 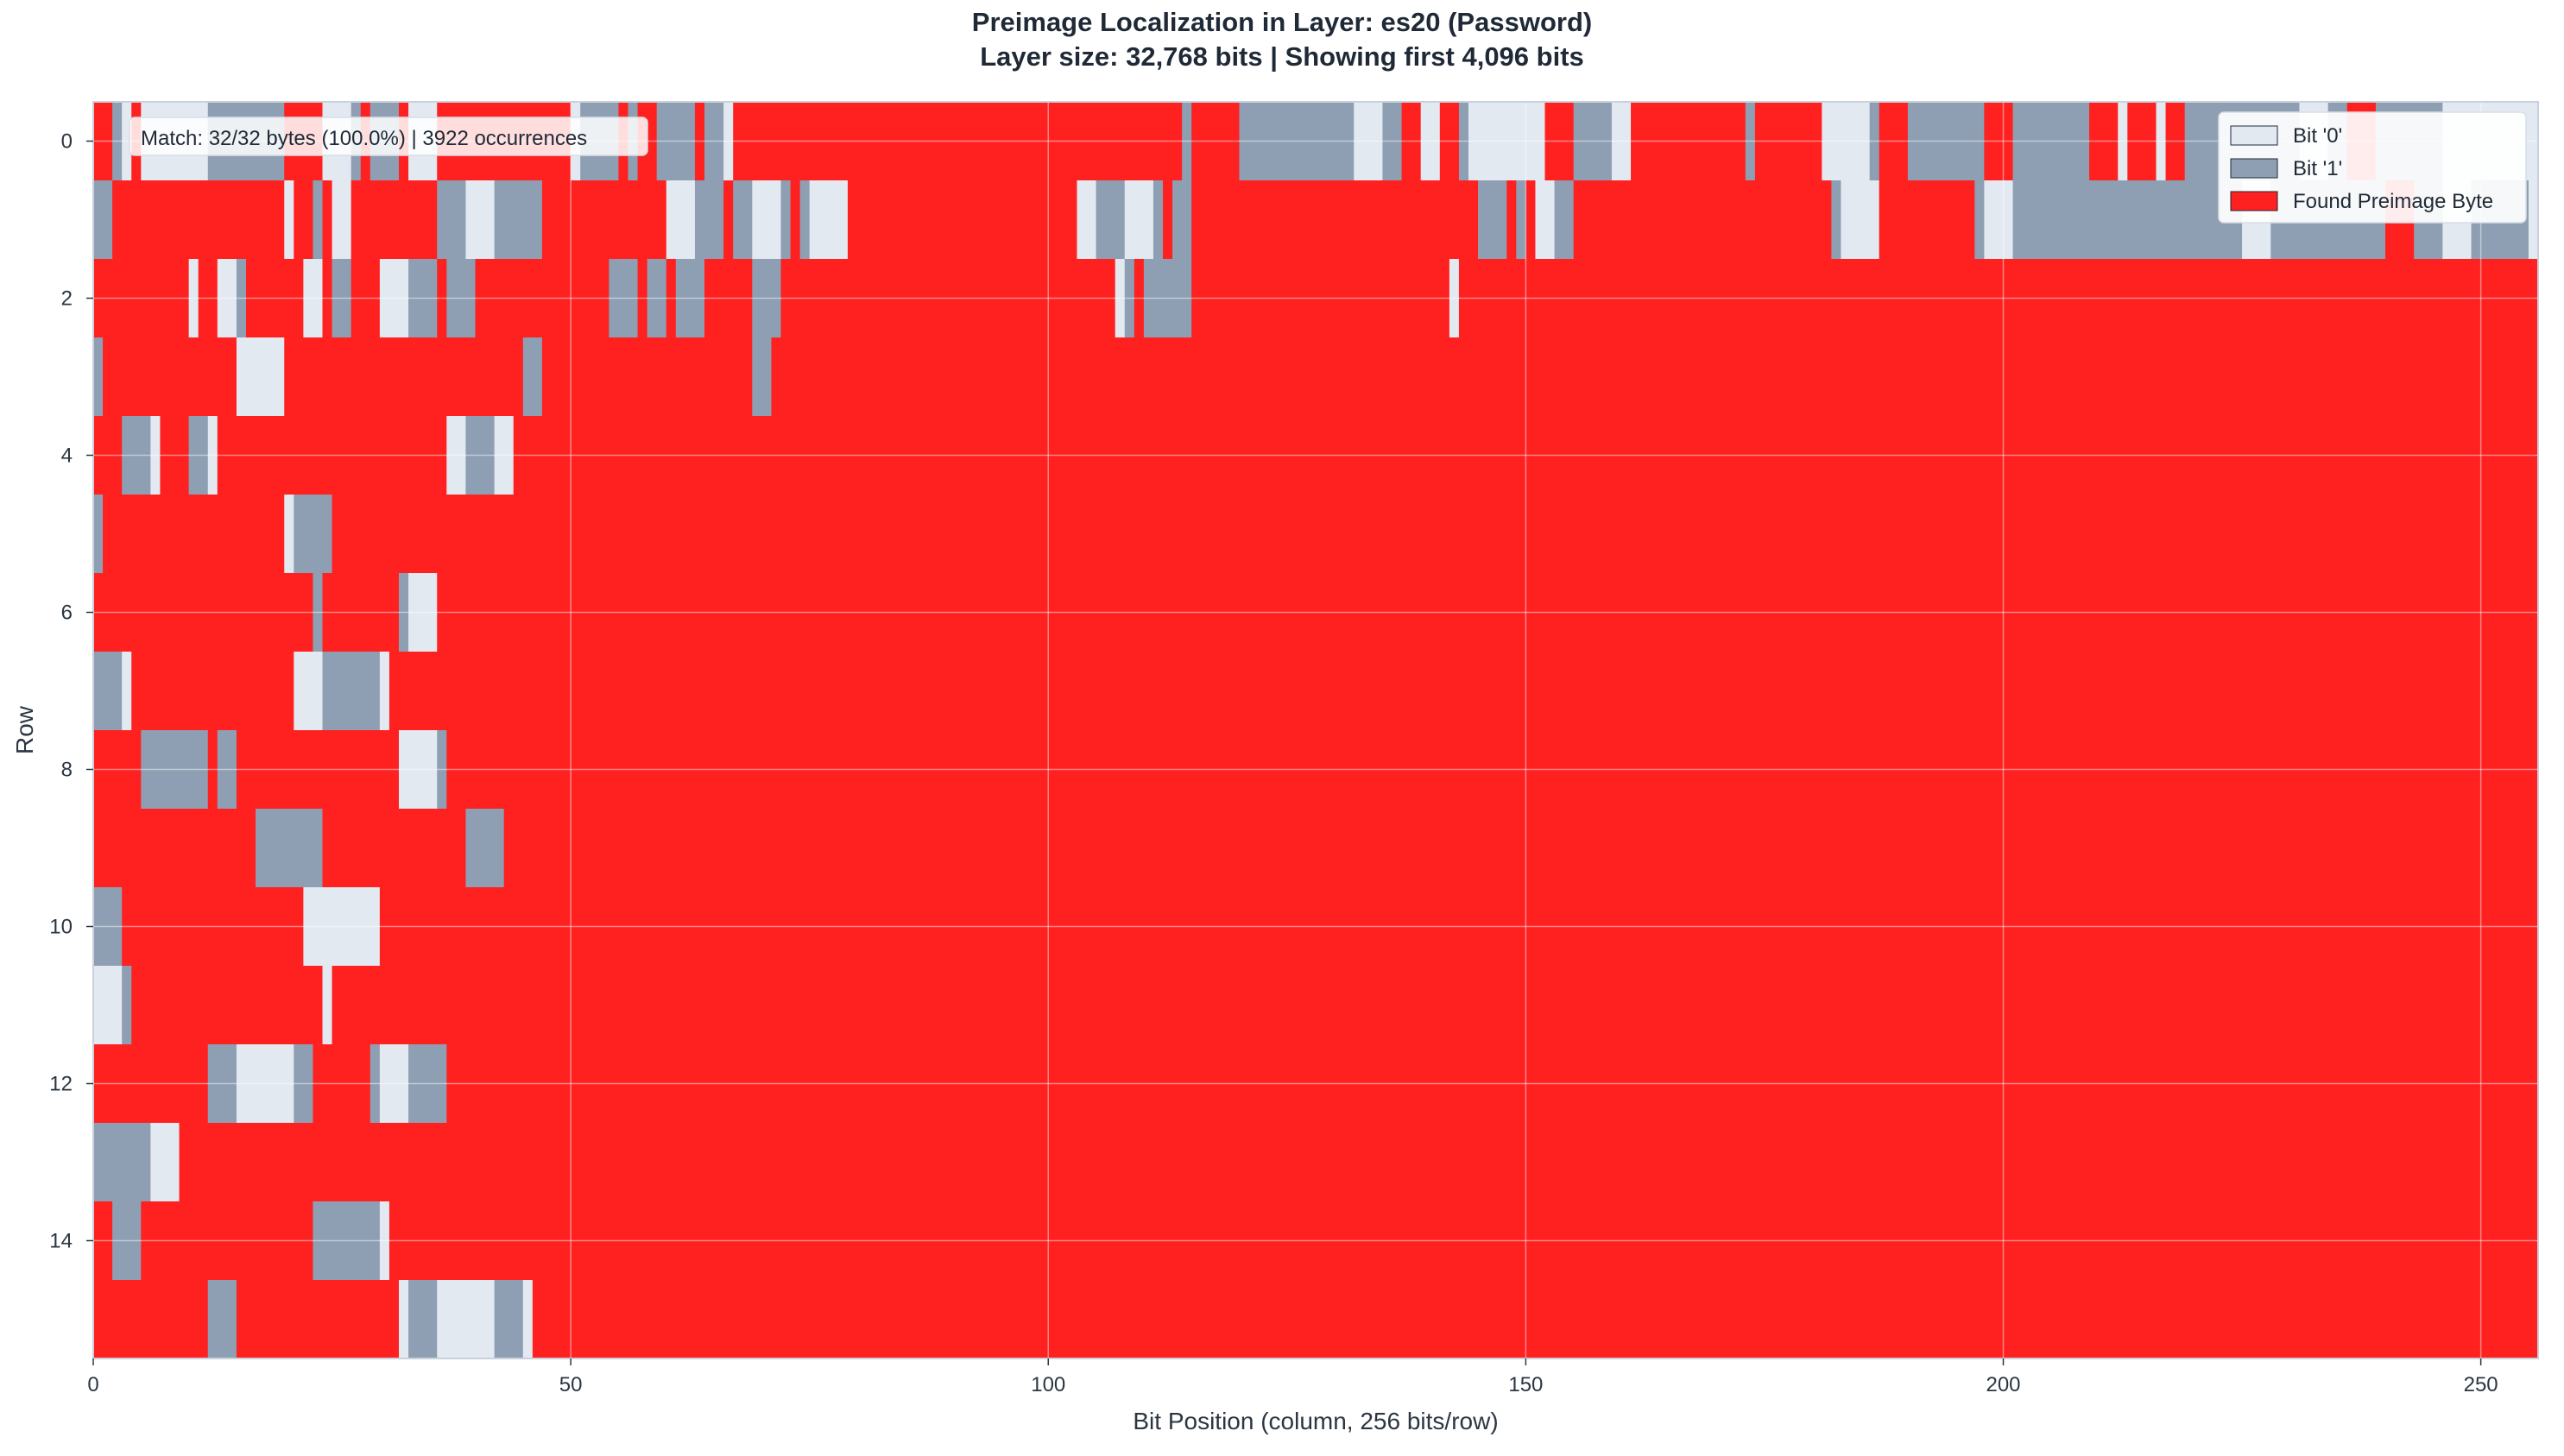 What do you see at coordinates (2481, 1385) in the screenshot?
I see `x-tick-label: 250` at bounding box center [2481, 1385].